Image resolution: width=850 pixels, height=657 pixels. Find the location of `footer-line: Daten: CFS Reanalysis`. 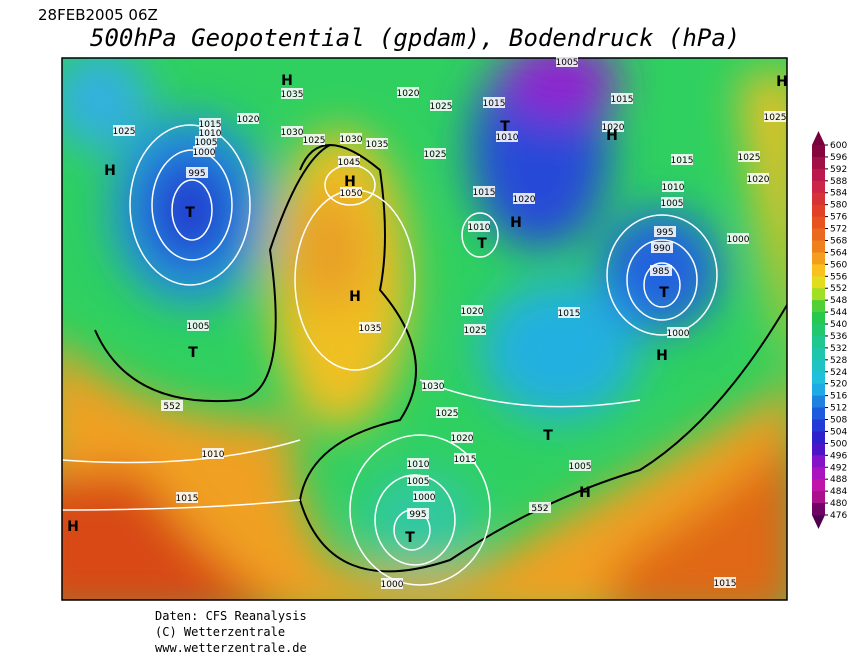

footer-line: Daten: CFS Reanalysis is located at coordinates (231, 616).